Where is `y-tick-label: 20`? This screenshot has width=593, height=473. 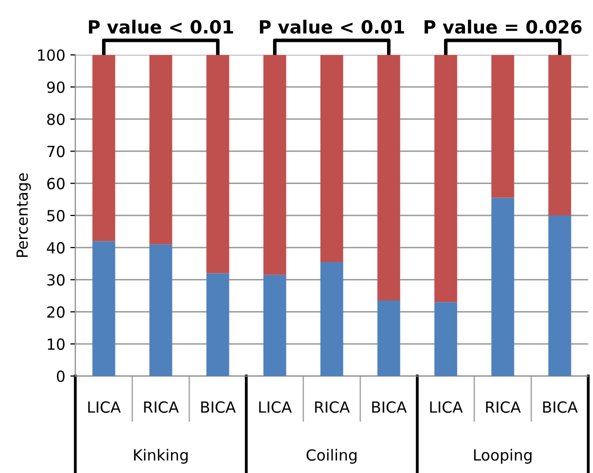
y-tick-label: 20 is located at coordinates (56, 312).